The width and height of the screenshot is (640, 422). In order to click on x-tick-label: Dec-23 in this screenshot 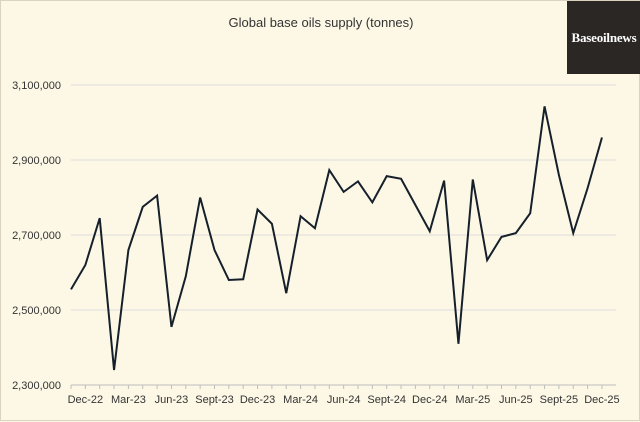, I will do `click(257, 400)`.